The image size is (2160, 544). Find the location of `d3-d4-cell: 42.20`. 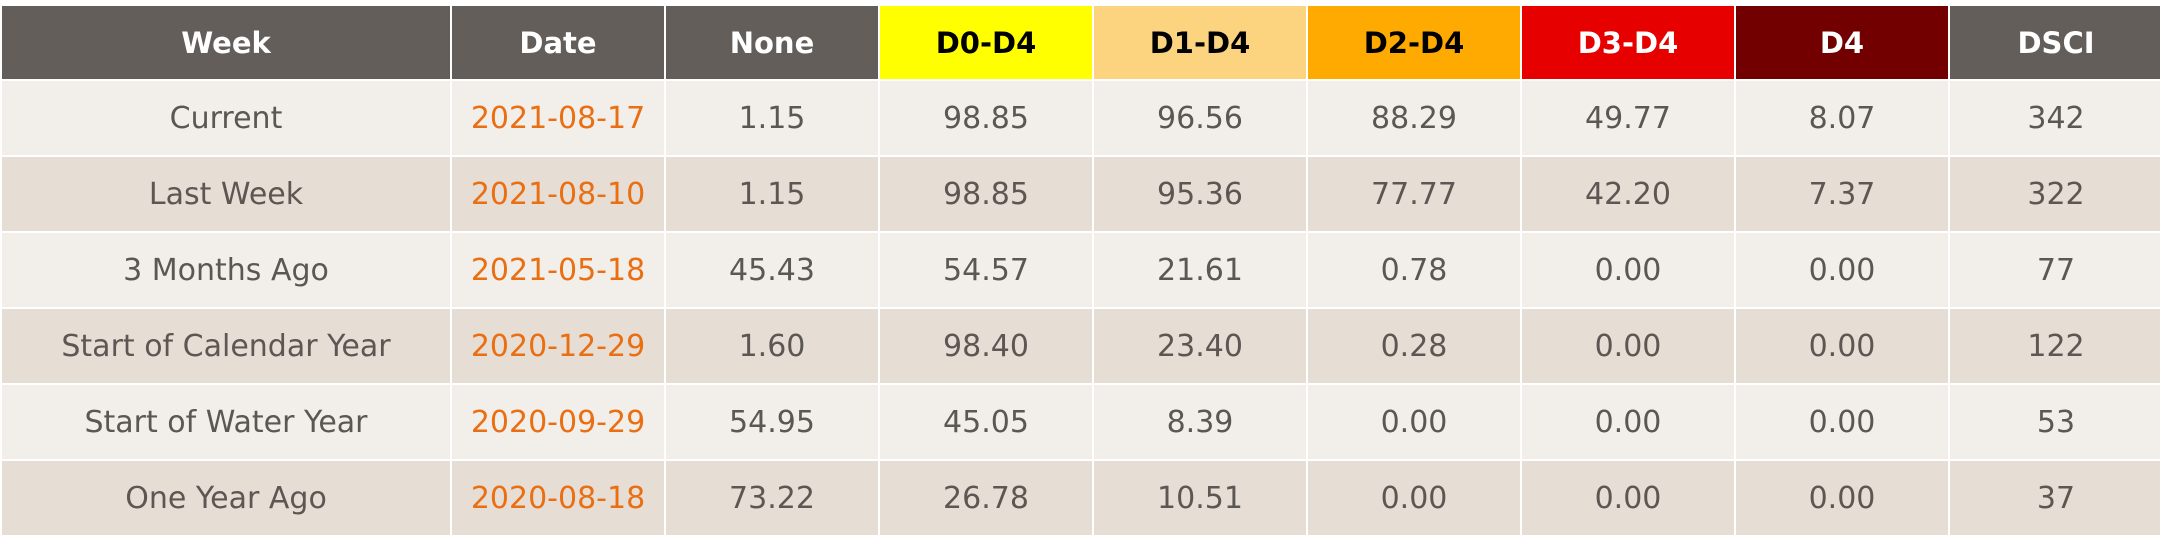

d3-d4-cell: 42.20 is located at coordinates (1628, 194).